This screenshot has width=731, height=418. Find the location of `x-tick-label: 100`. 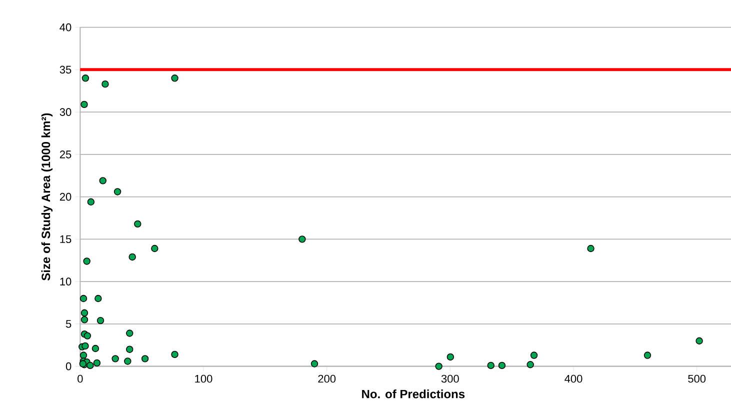

x-tick-label: 100 is located at coordinates (203, 378).